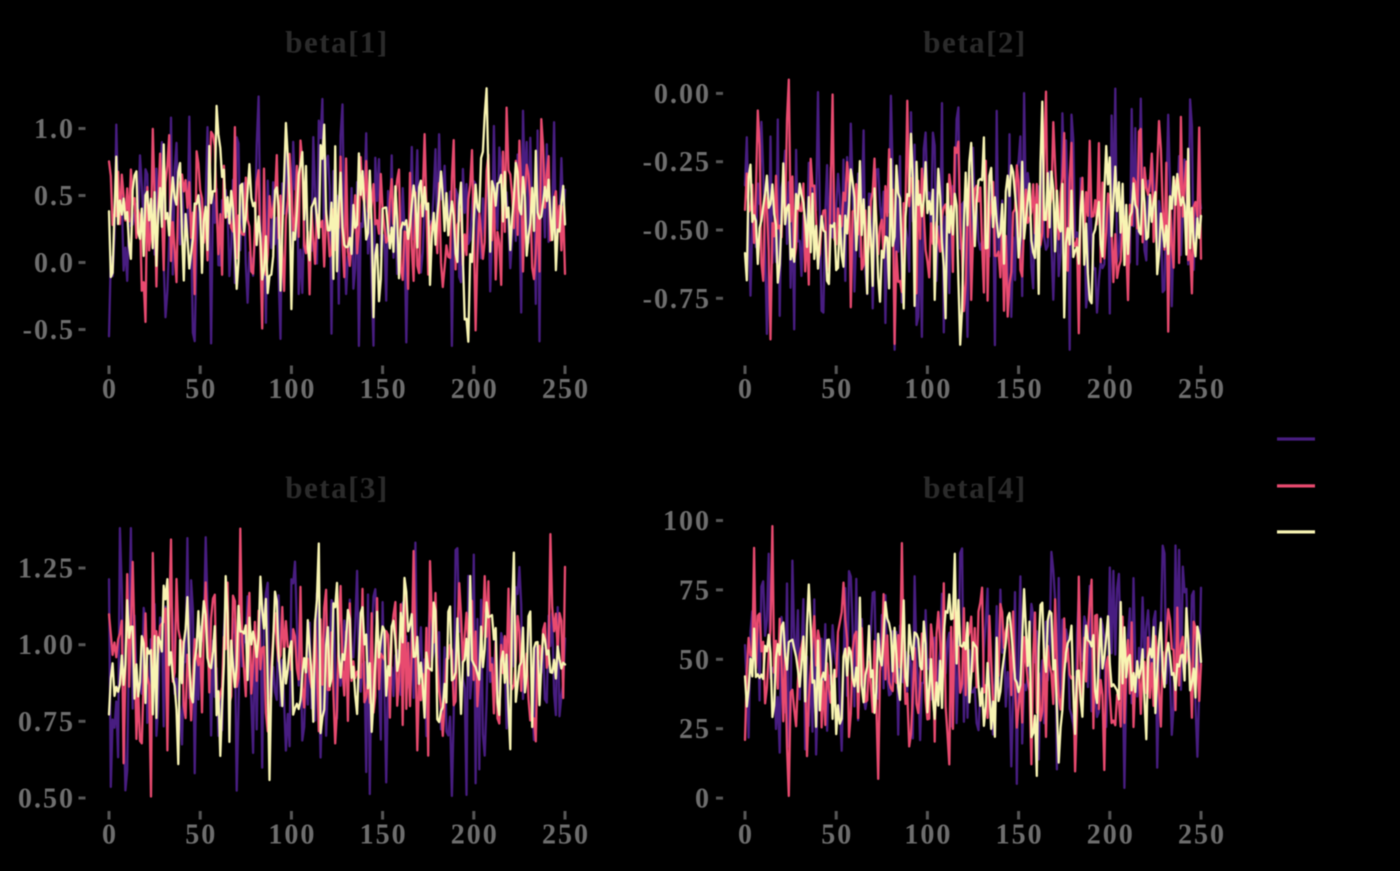 Image resolution: width=1400 pixels, height=871 pixels. What do you see at coordinates (46, 645) in the screenshot?
I see `svg-text: 1.00` at bounding box center [46, 645].